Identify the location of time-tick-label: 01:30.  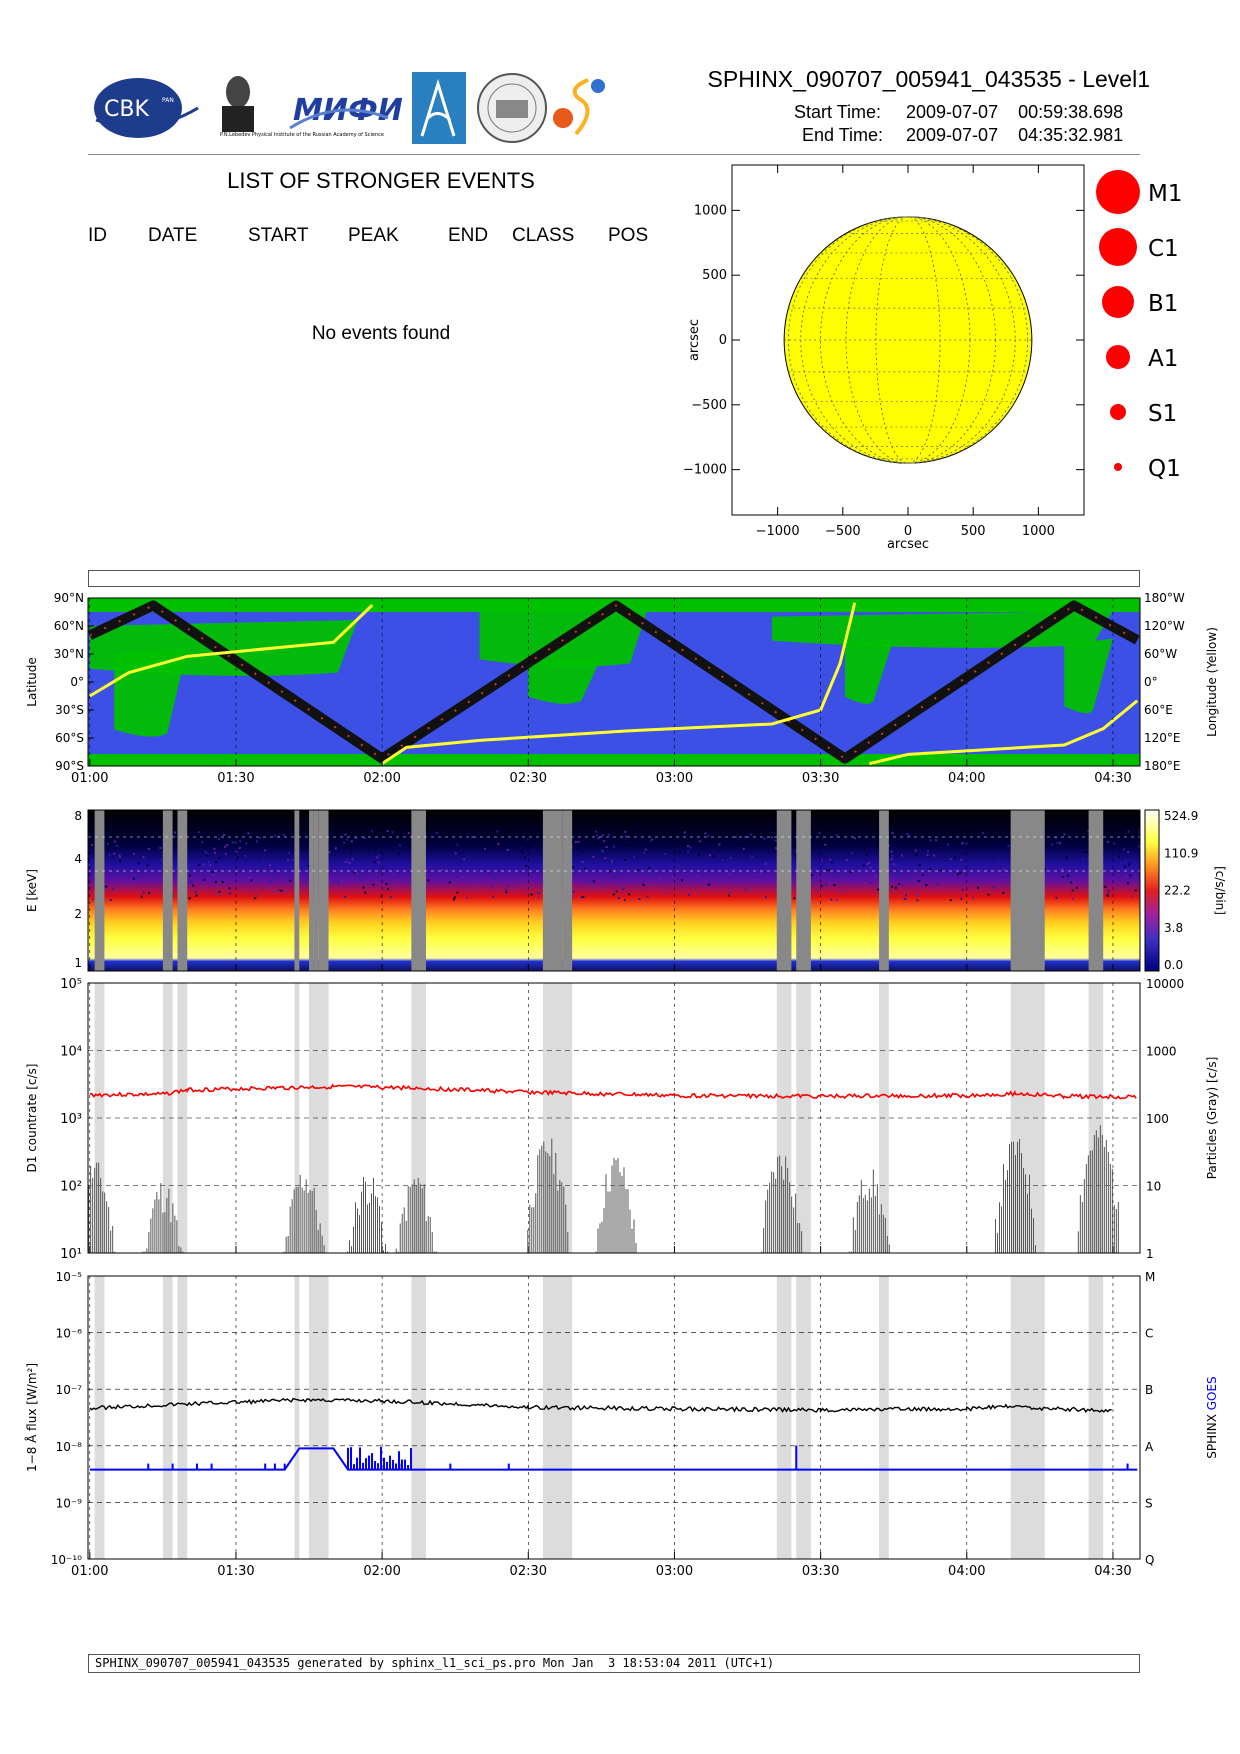
(235, 778).